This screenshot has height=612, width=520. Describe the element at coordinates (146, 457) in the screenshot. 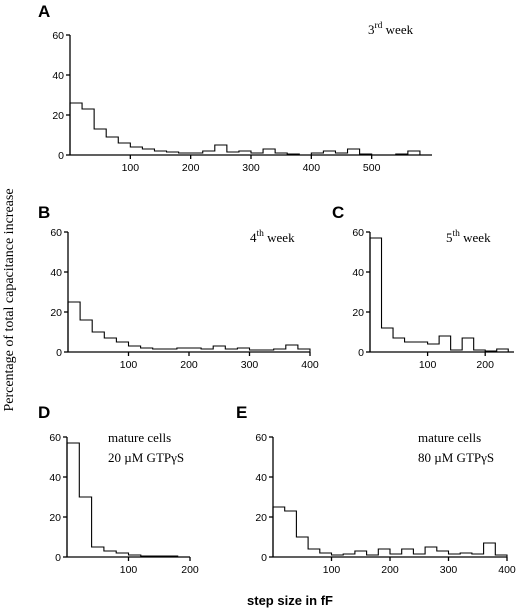

I see `panel-annotation-line: 20 µM GTPγS` at that location.